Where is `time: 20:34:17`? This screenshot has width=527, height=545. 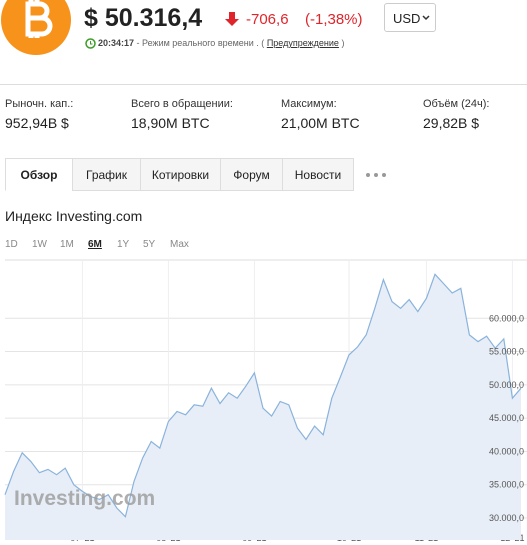
time: 20:34:17 is located at coordinates (116, 43).